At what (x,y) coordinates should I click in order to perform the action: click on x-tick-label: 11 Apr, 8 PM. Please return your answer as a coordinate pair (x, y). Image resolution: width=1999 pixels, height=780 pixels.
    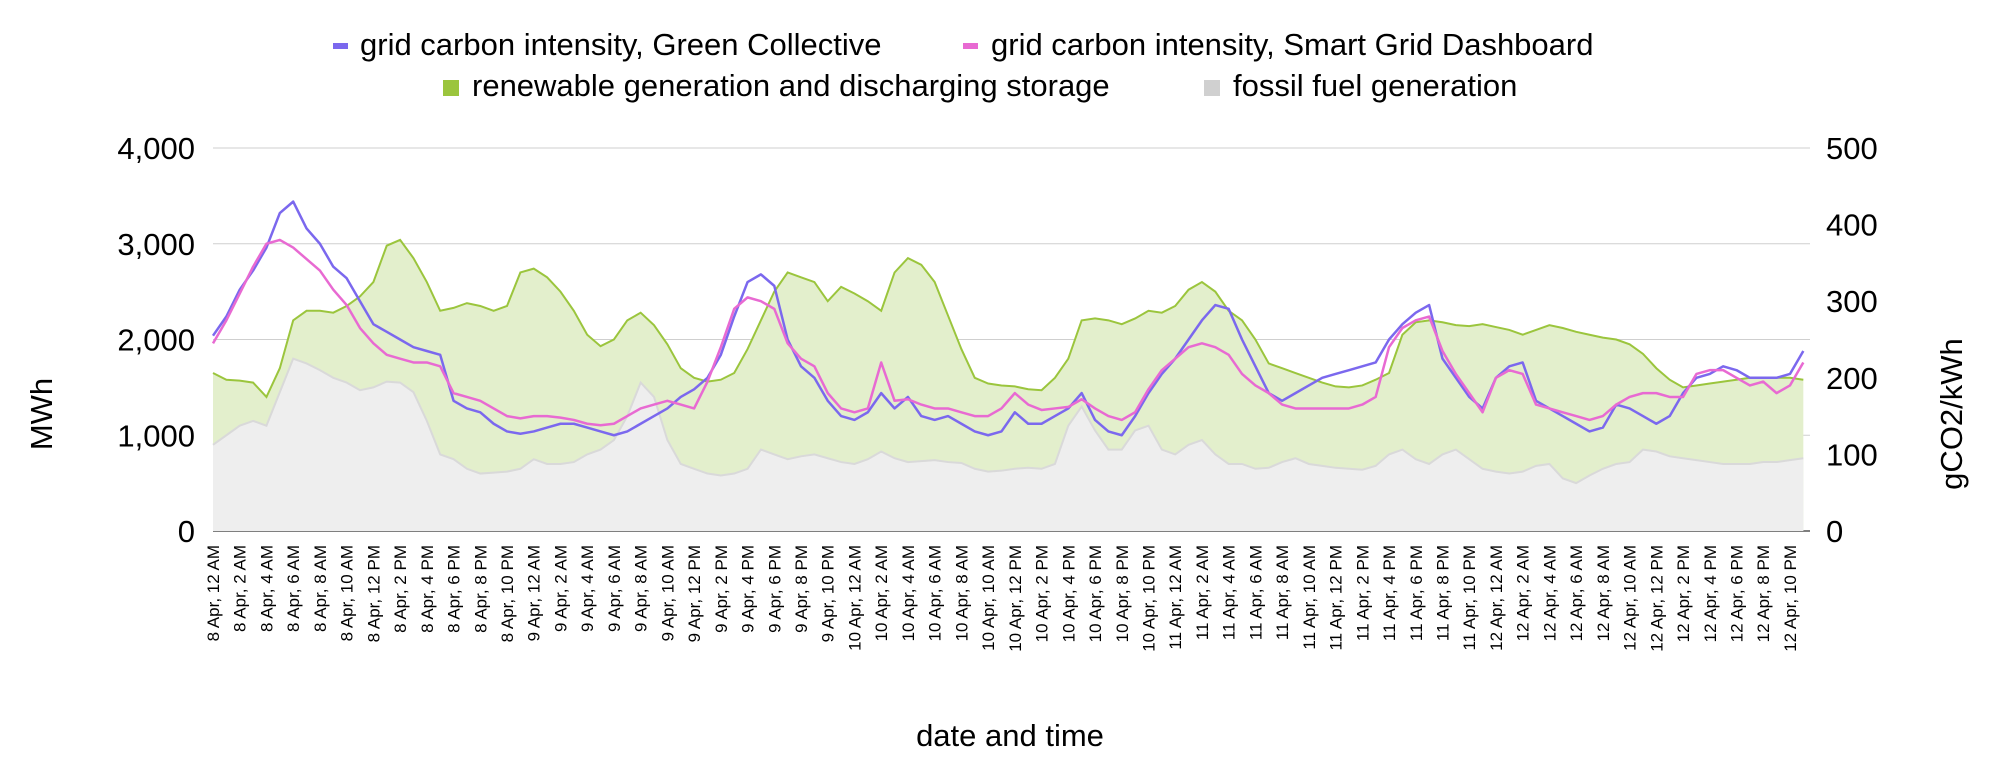
    Looking at the image, I should click on (1442, 593).